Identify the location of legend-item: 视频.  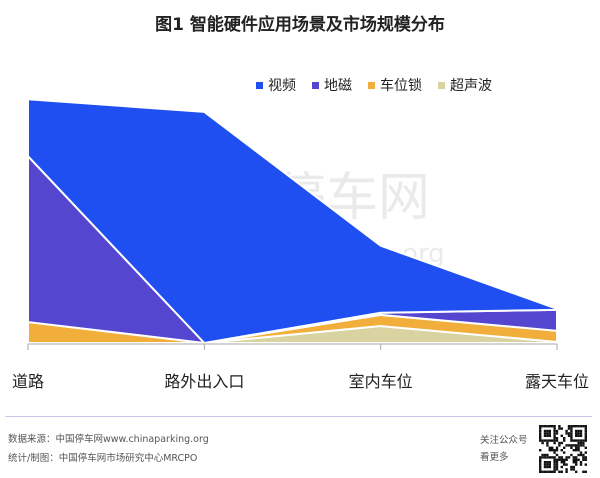
(276, 85).